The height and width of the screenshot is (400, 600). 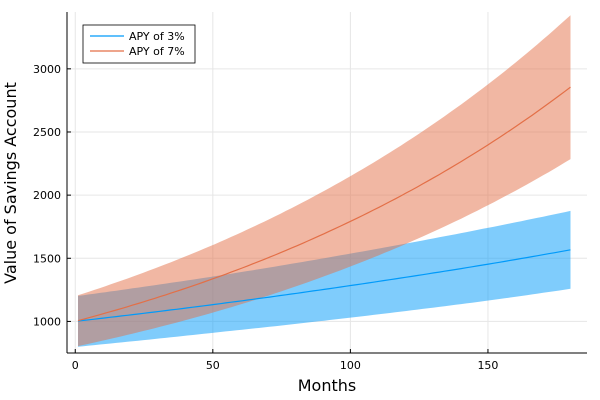 I want to click on x-axis-title: Months, so click(x=327, y=385).